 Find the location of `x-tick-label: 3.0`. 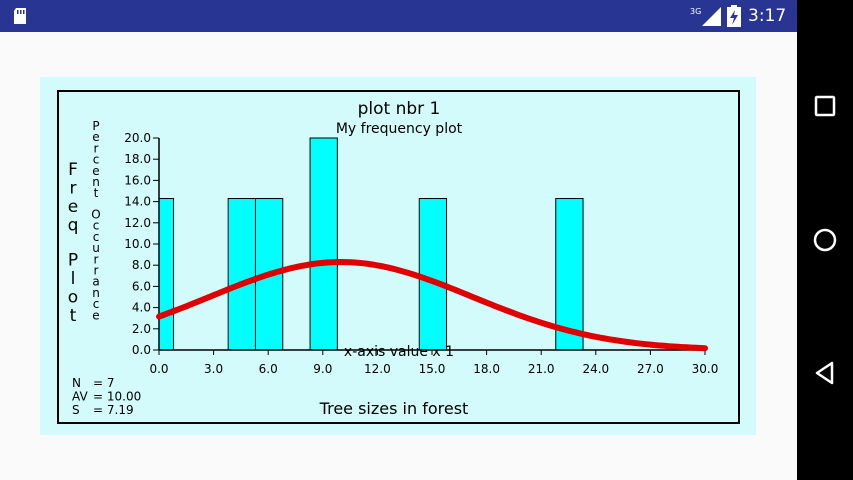

x-tick-label: 3.0 is located at coordinates (213, 369).